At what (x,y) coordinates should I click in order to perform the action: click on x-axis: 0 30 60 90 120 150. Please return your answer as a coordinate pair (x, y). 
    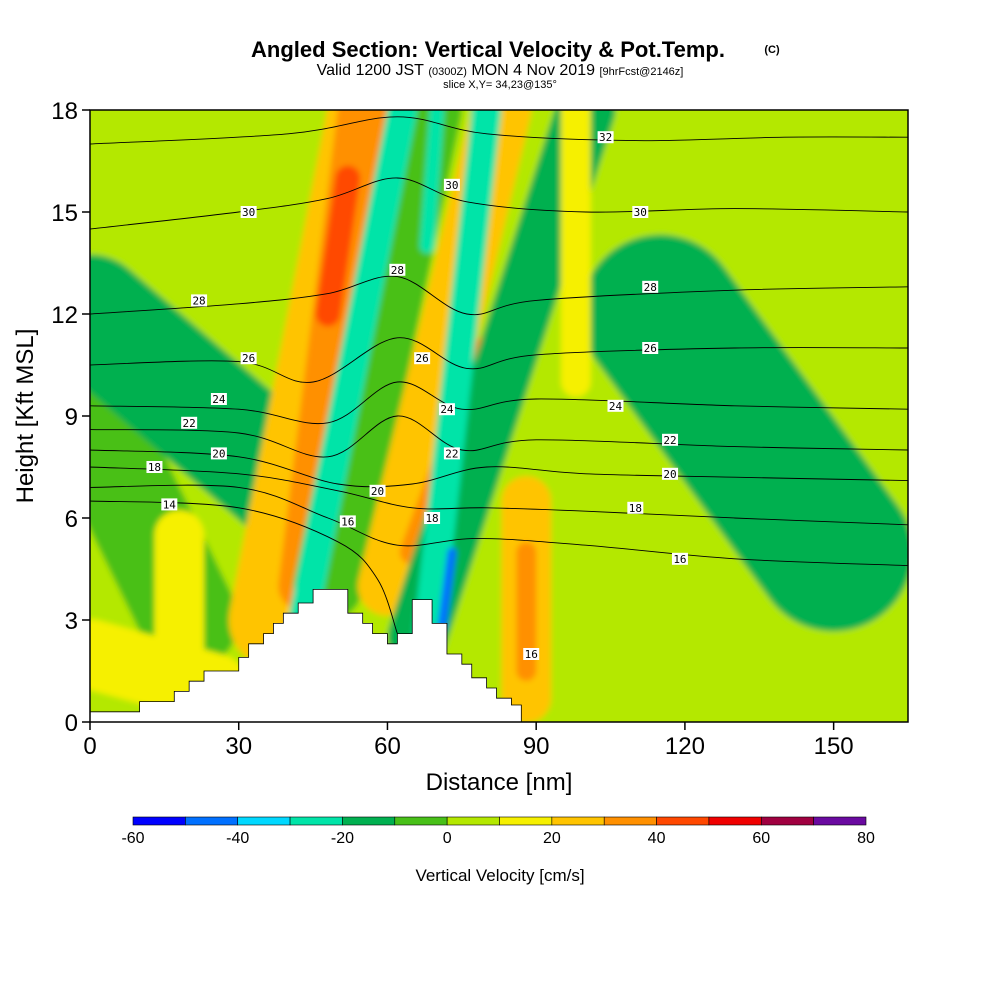
    Looking at the image, I should click on (468, 741).